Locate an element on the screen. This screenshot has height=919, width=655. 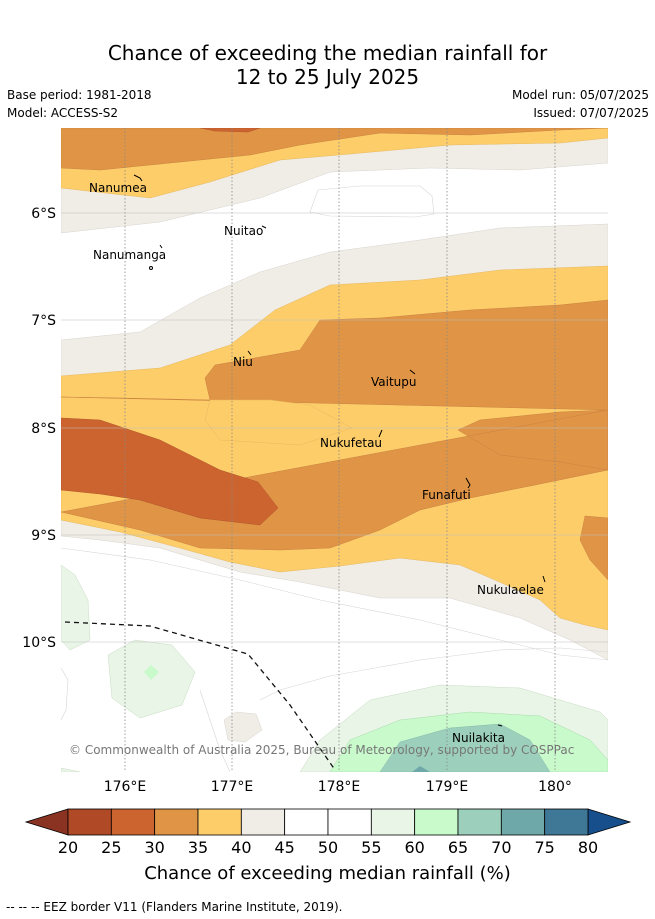
chart-title-line2: 12 to 25 July 2025 is located at coordinates (327, 77).